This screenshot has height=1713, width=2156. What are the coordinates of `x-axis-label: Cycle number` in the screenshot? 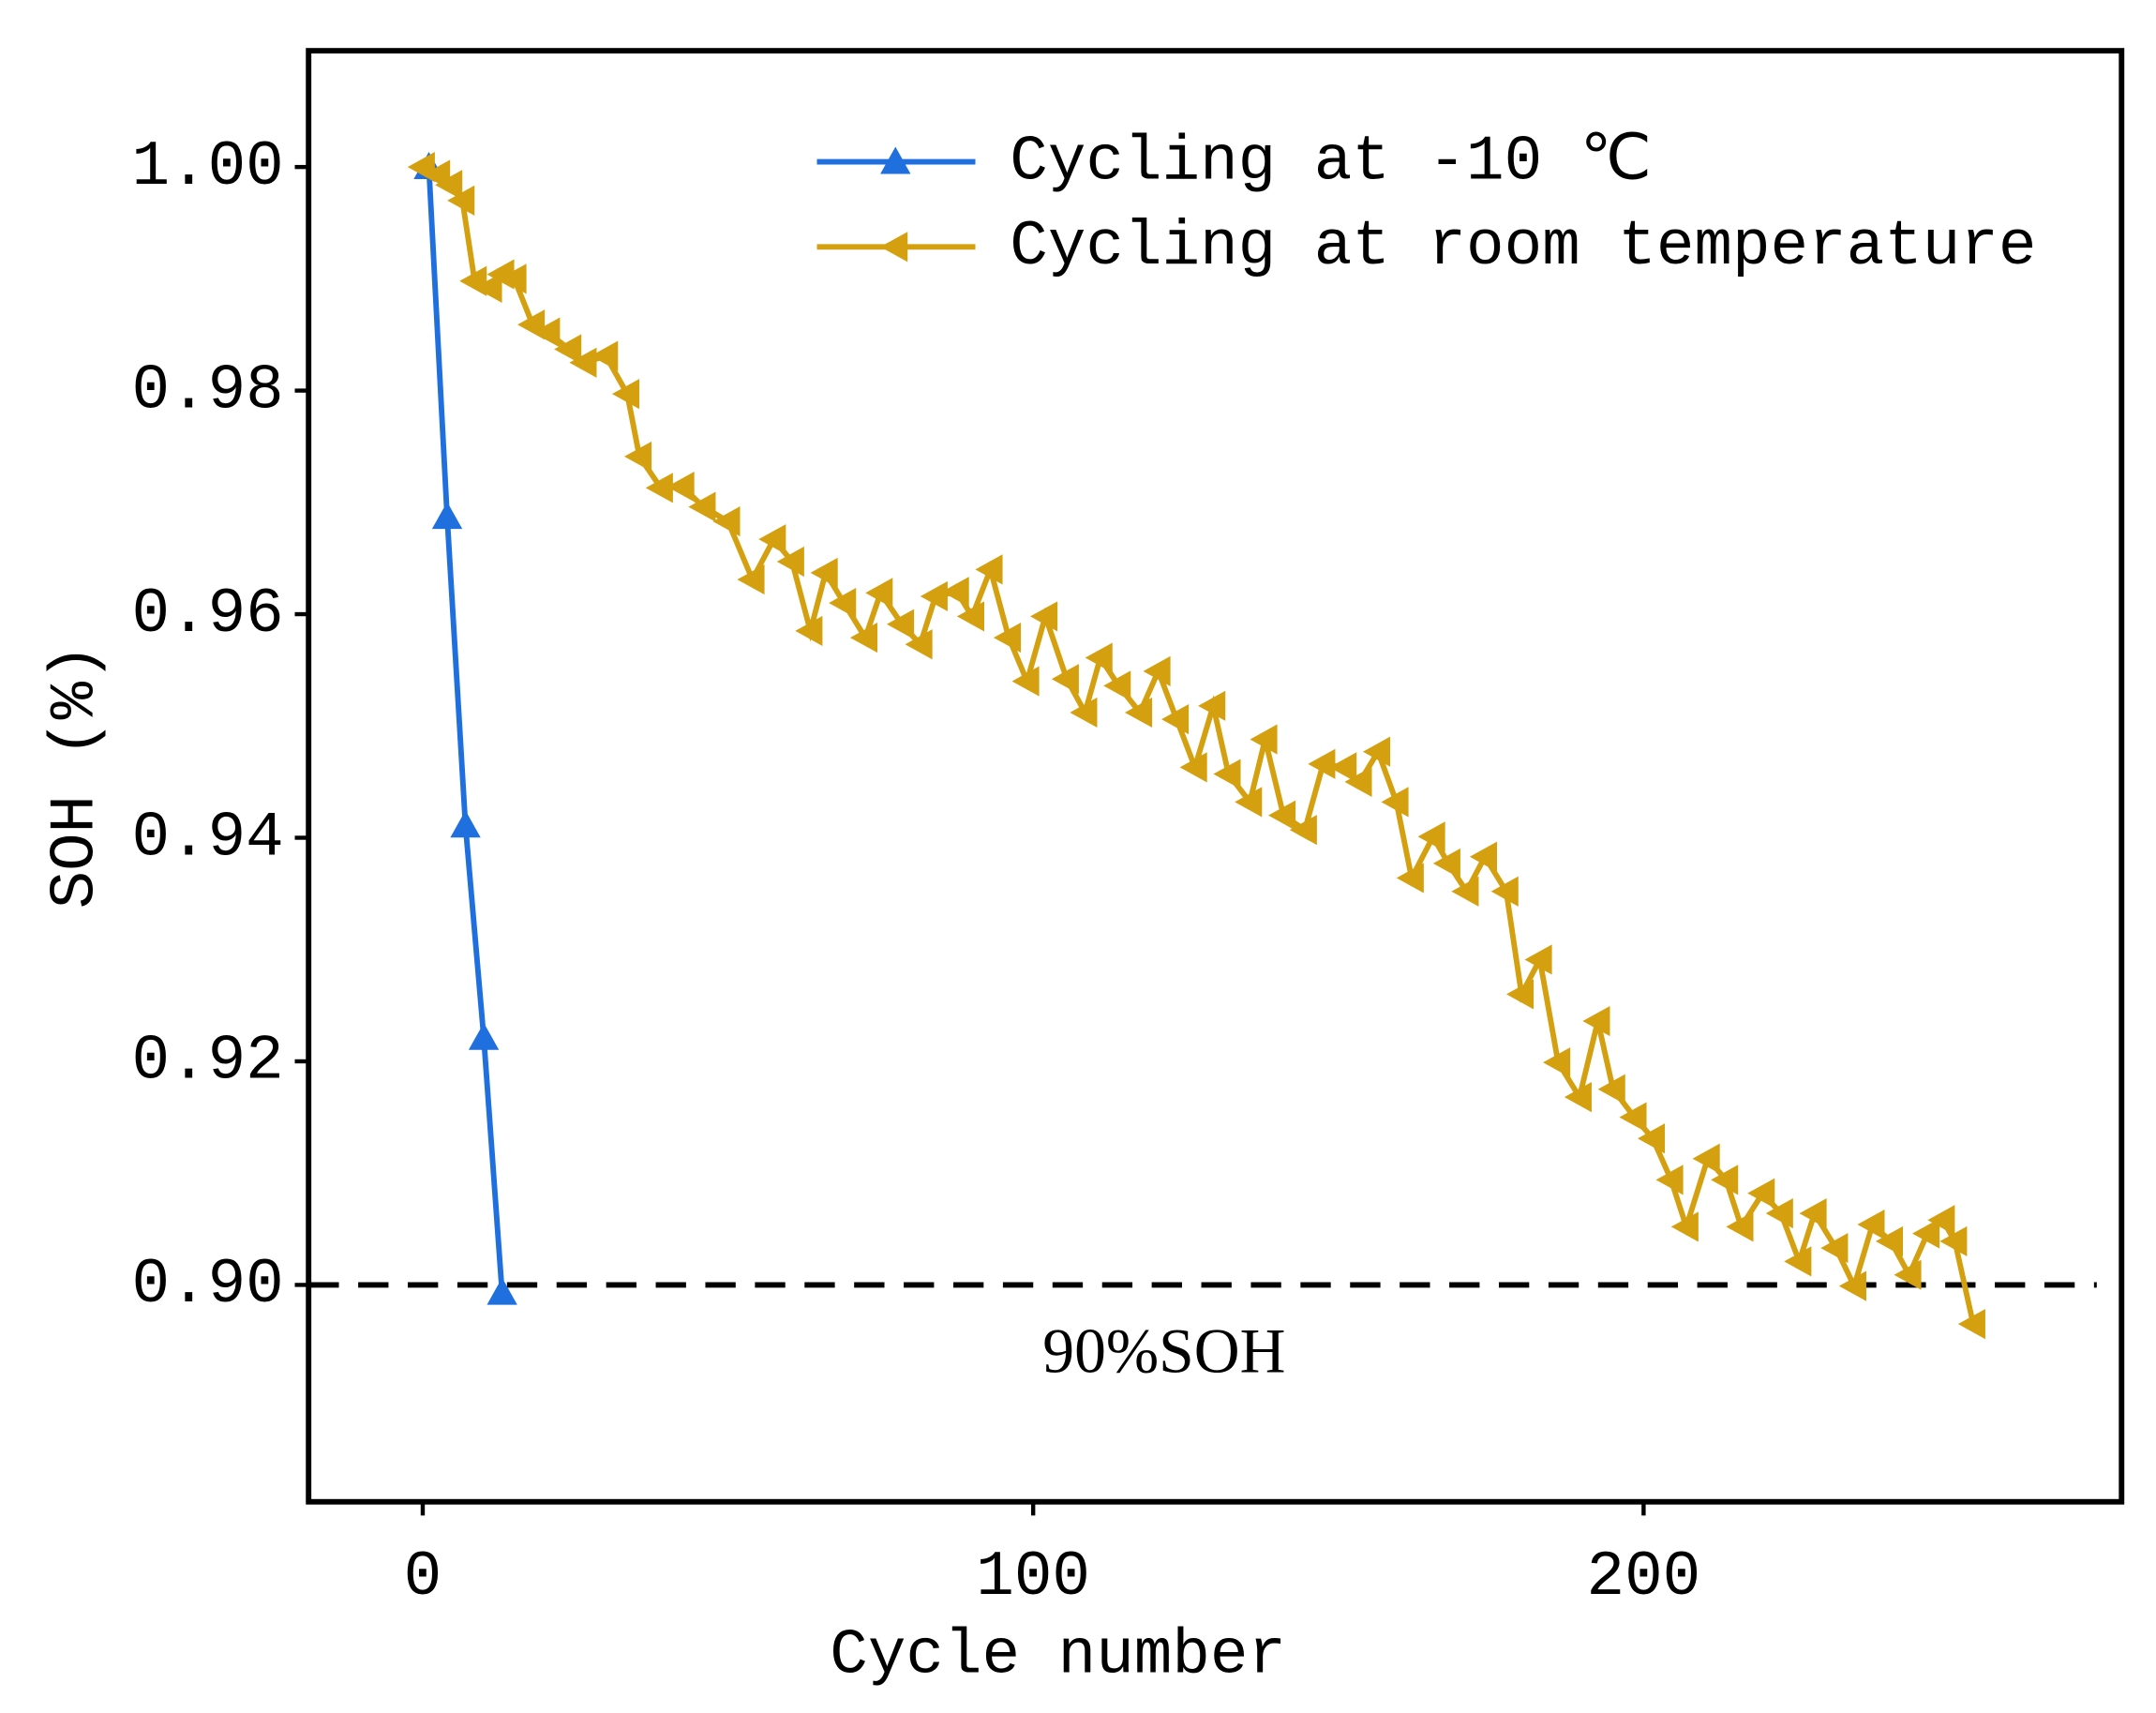 It's located at (1058, 1655).